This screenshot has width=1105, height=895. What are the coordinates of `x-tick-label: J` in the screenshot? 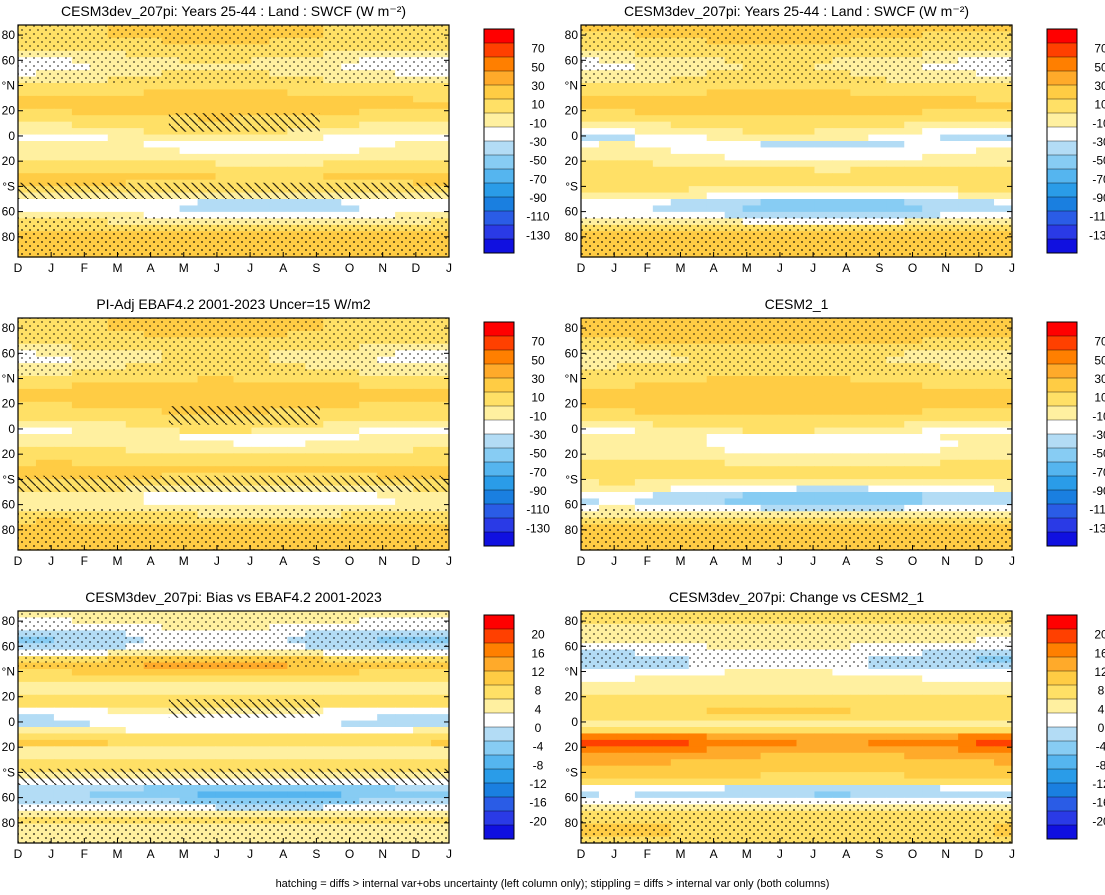 It's located at (217, 561).